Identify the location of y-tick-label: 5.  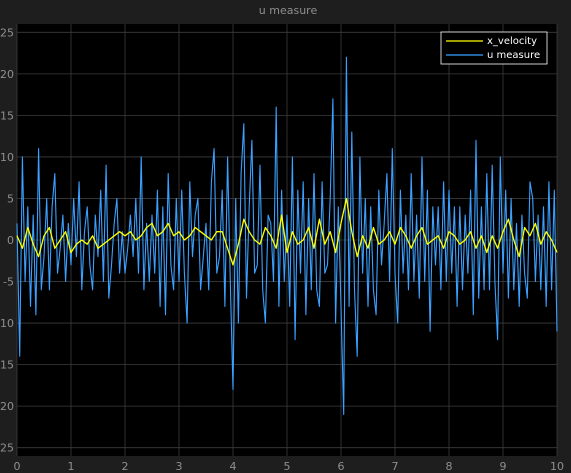
(10, 198).